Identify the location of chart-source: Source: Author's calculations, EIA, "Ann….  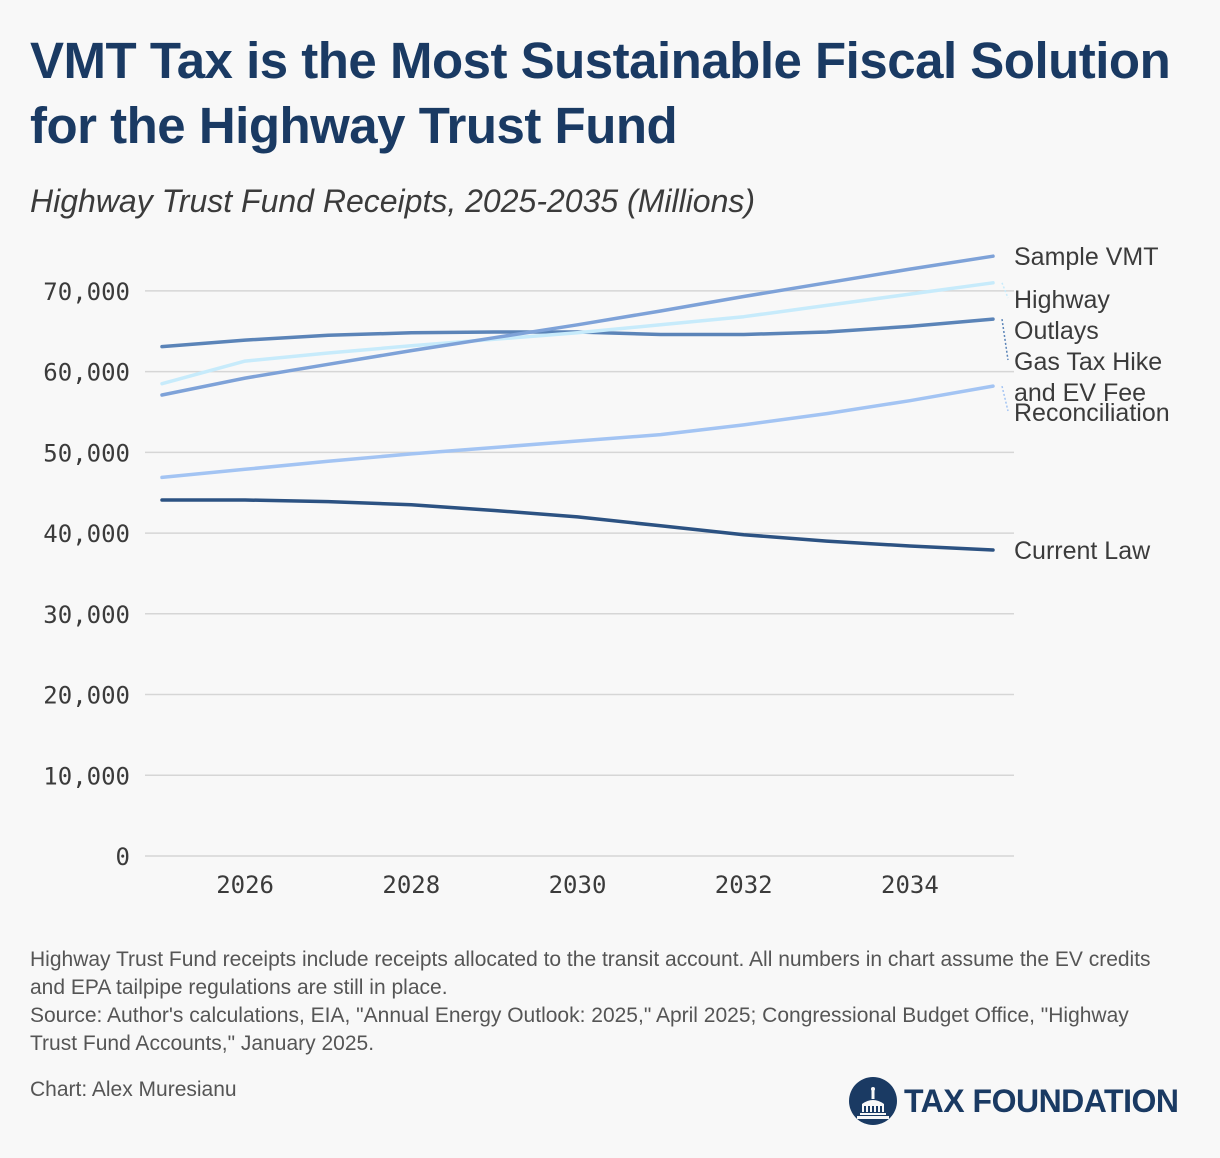
(579, 1029).